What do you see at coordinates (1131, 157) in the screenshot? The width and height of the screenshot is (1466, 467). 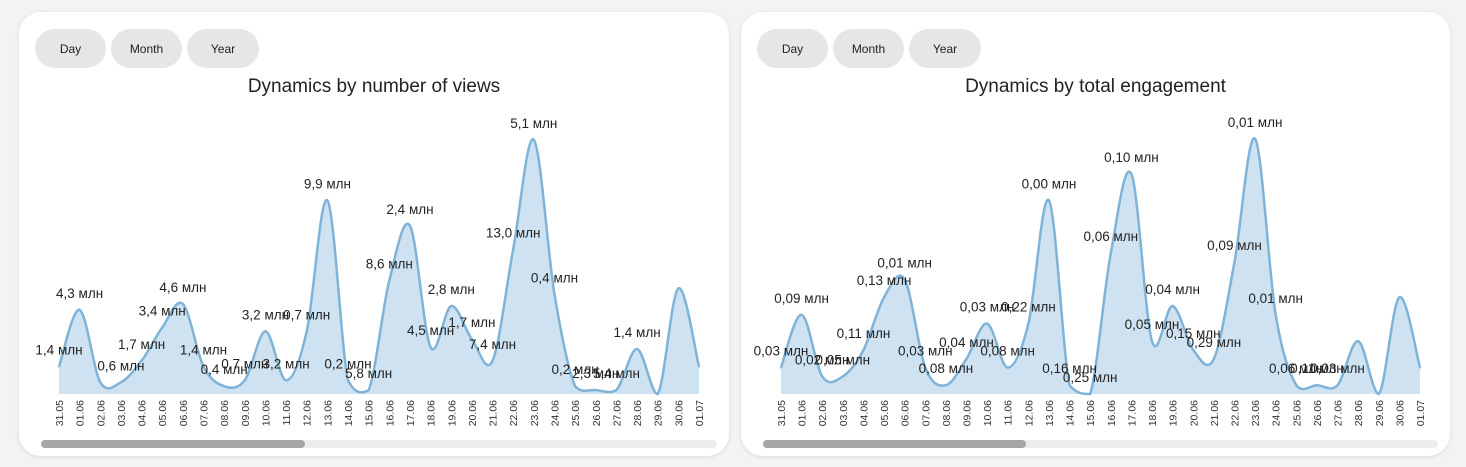 I see `data-label: 0,10 млн` at bounding box center [1131, 157].